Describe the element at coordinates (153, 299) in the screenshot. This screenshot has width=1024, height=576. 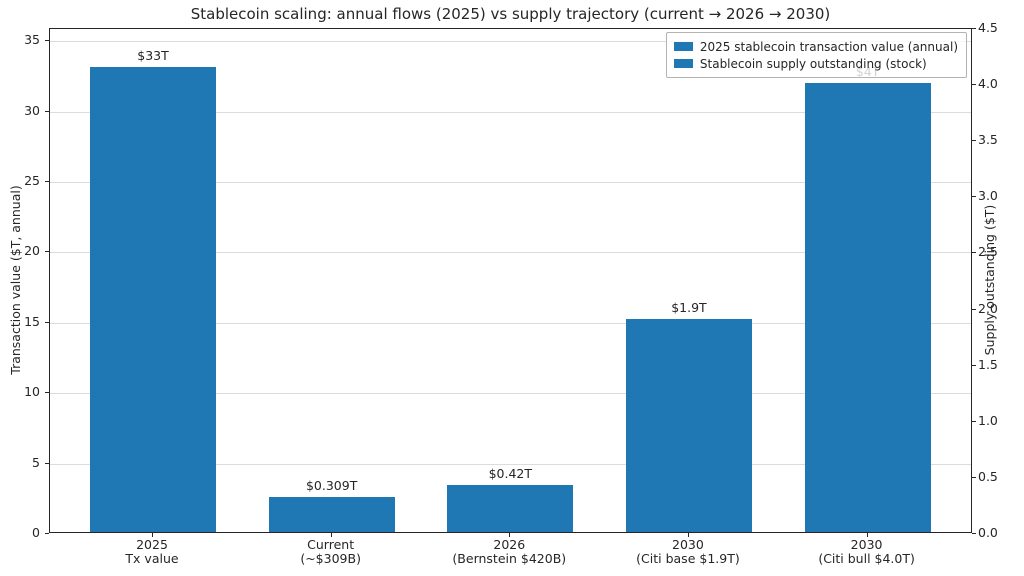
I see `bar-2025` at that location.